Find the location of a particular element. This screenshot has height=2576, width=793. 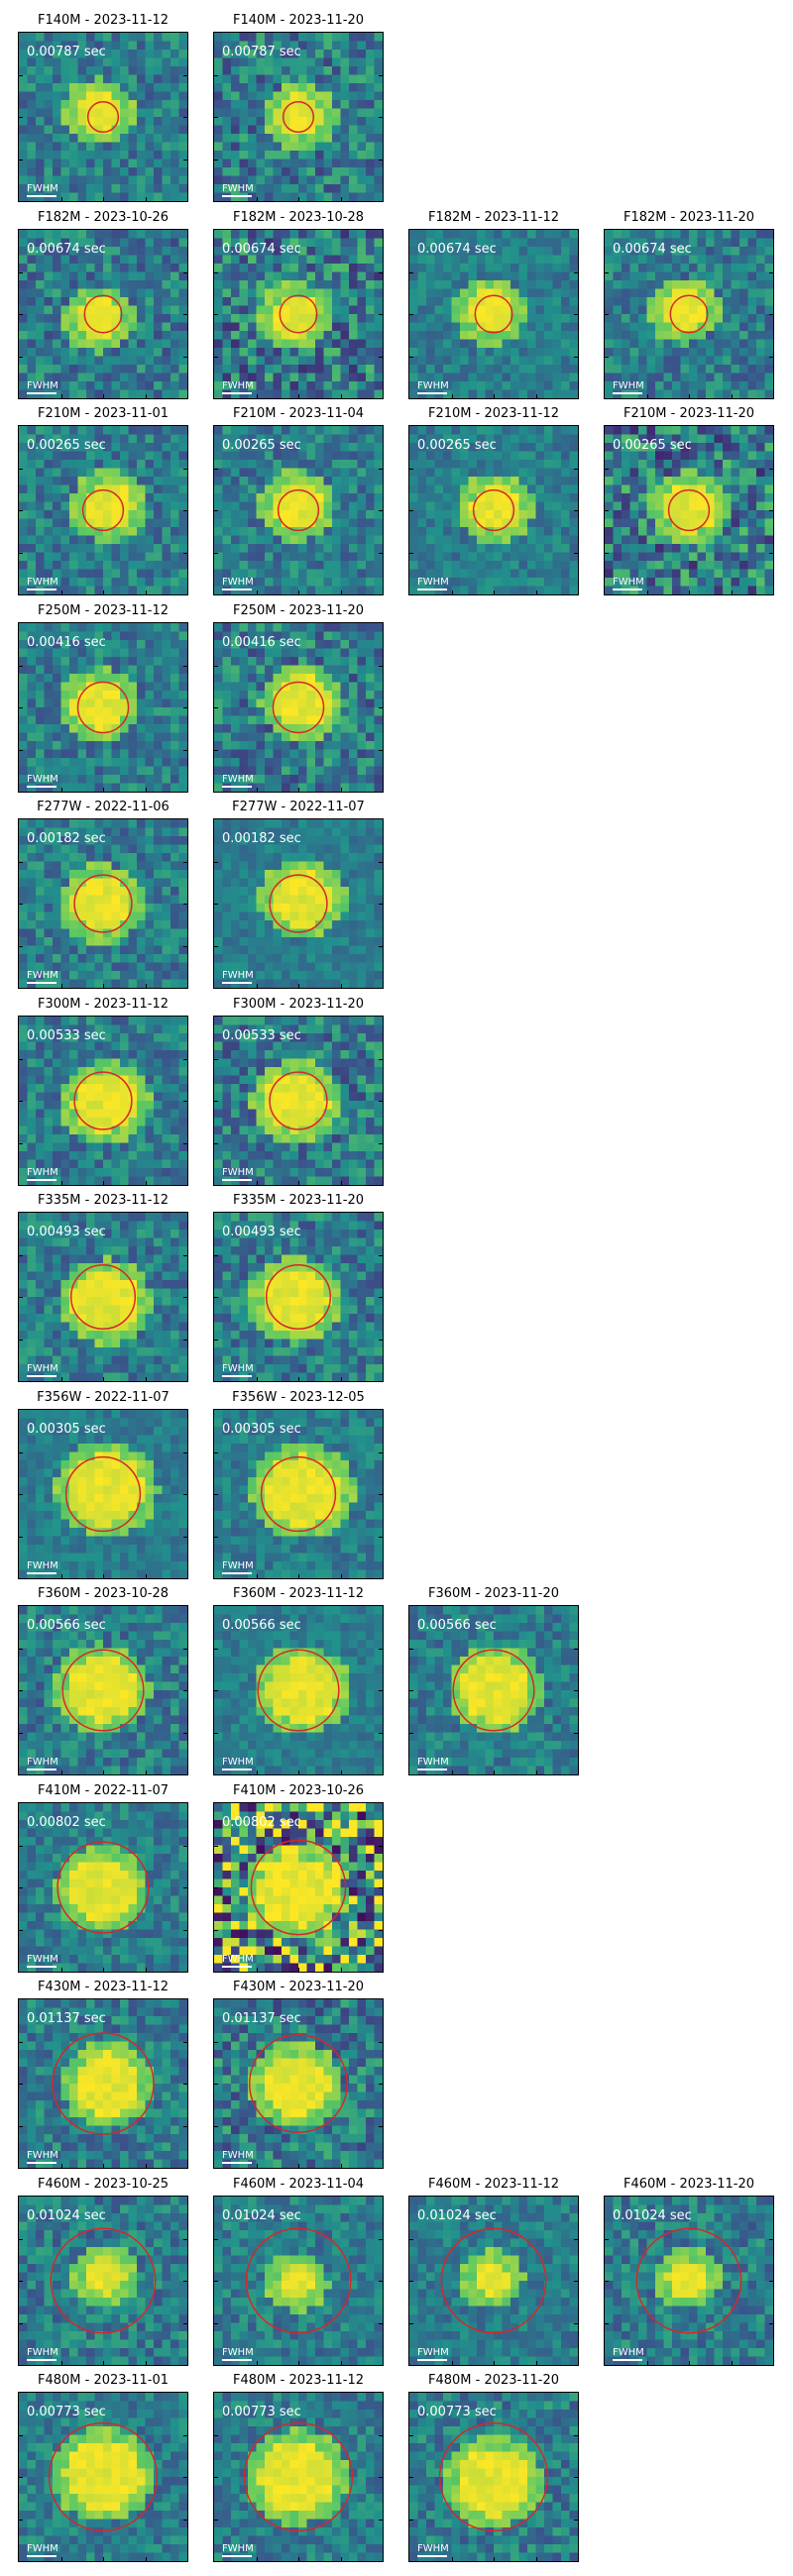

panel-title: F460M - 2023-11-20 is located at coordinates (688, 2184).